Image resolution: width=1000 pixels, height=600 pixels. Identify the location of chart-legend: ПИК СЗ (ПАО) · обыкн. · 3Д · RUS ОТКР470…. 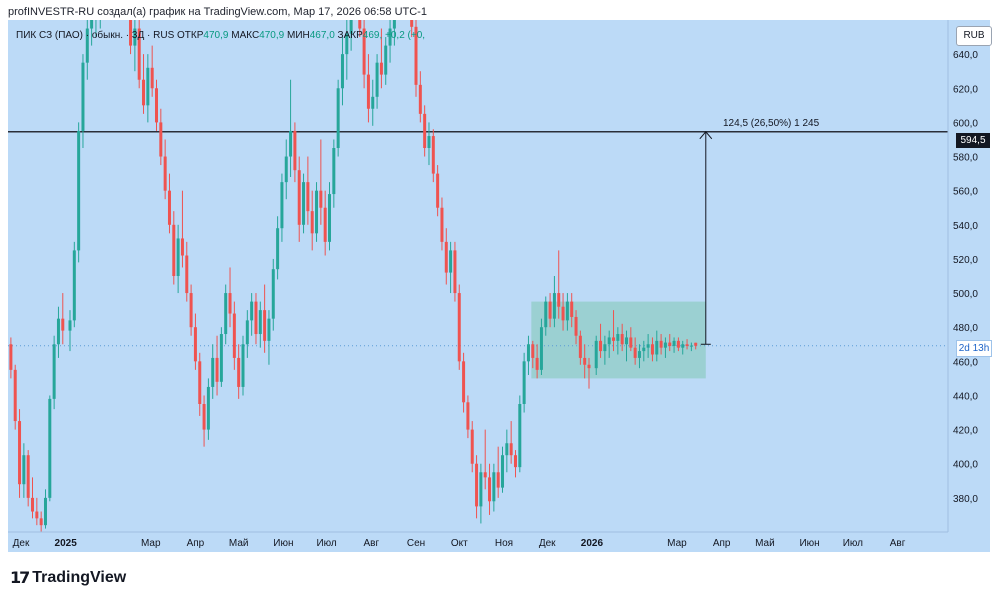
(220, 35).